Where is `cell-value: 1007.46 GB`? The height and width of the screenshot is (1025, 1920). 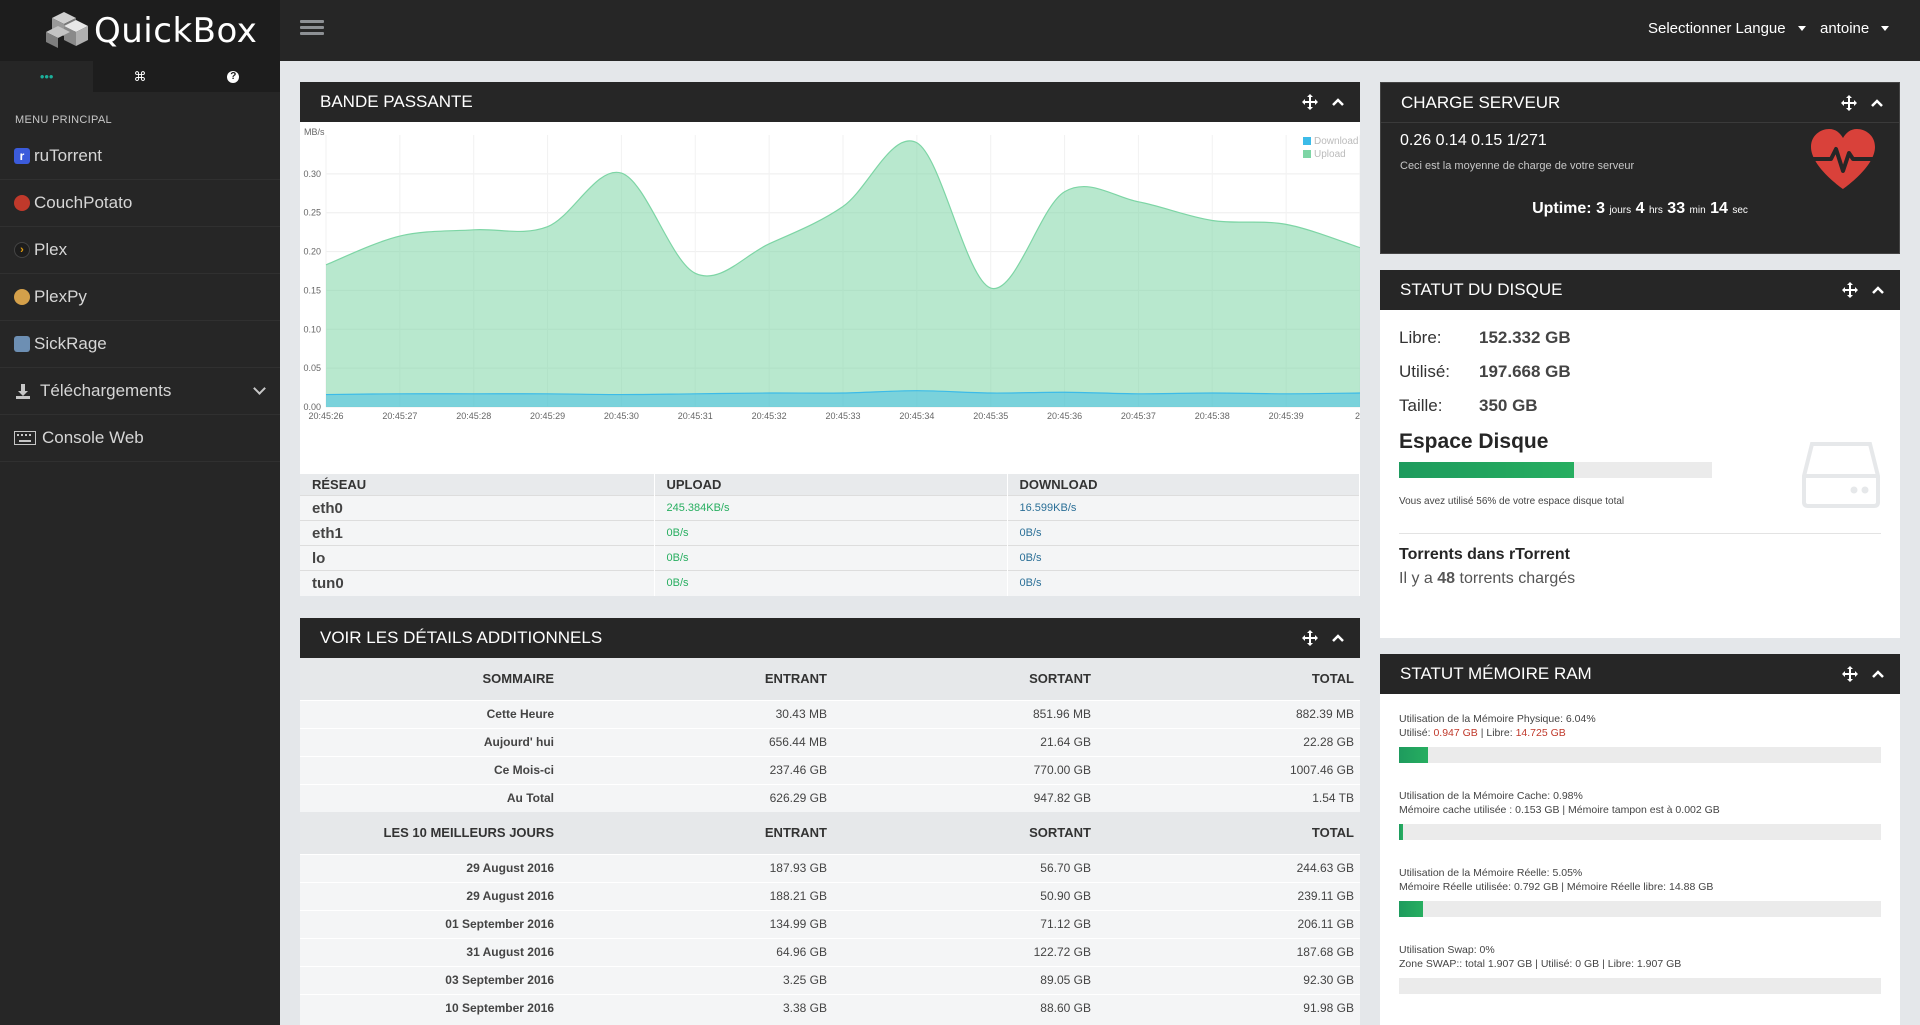
cell-value: 1007.46 GB is located at coordinates (1228, 769).